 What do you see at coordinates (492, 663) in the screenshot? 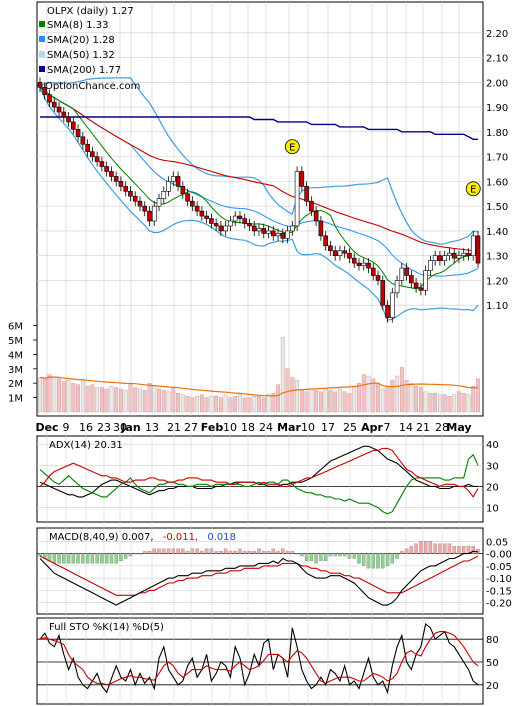
I see `panel-tick: 50` at bounding box center [492, 663].